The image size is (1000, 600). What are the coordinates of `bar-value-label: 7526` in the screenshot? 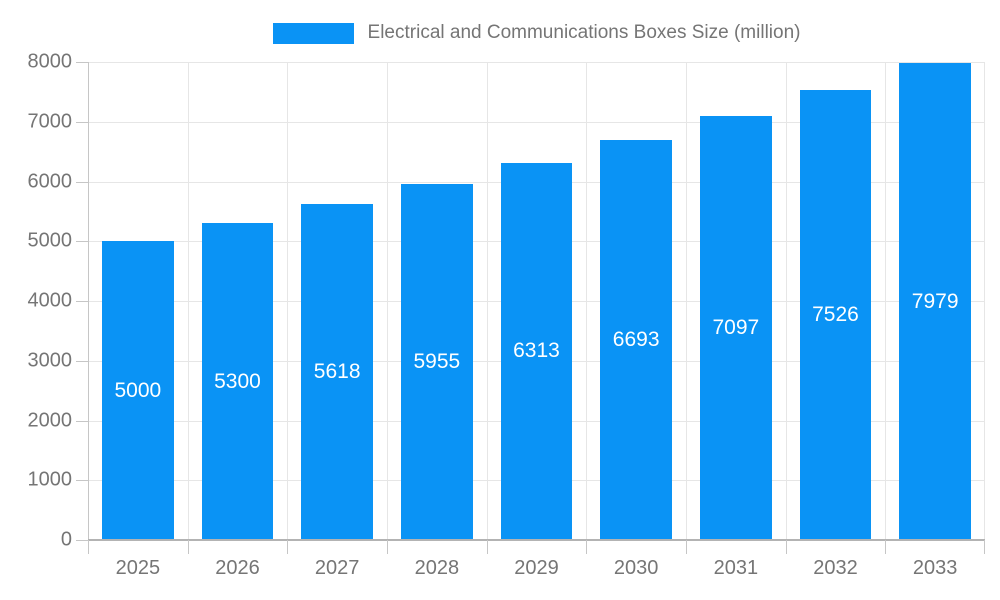 It's located at (835, 315).